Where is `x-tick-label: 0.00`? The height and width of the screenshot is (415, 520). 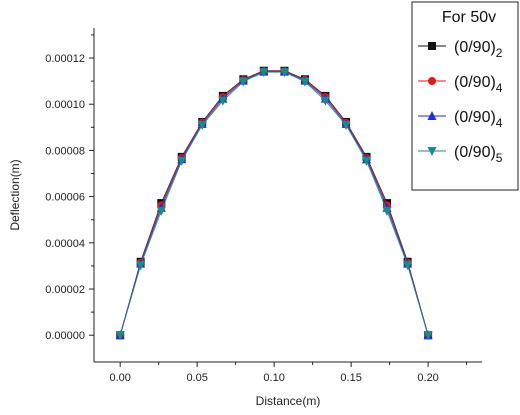
x-tick-label: 0.00 is located at coordinates (119, 378).